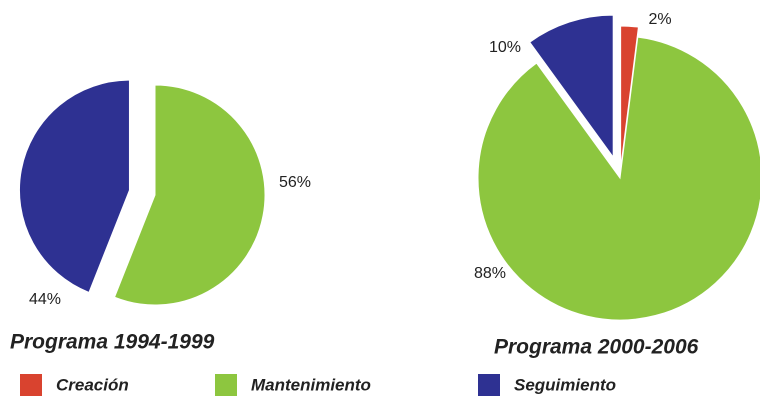 The image size is (760, 403). What do you see at coordinates (311, 384) in the screenshot?
I see `legend-label: Mantenimiento` at bounding box center [311, 384].